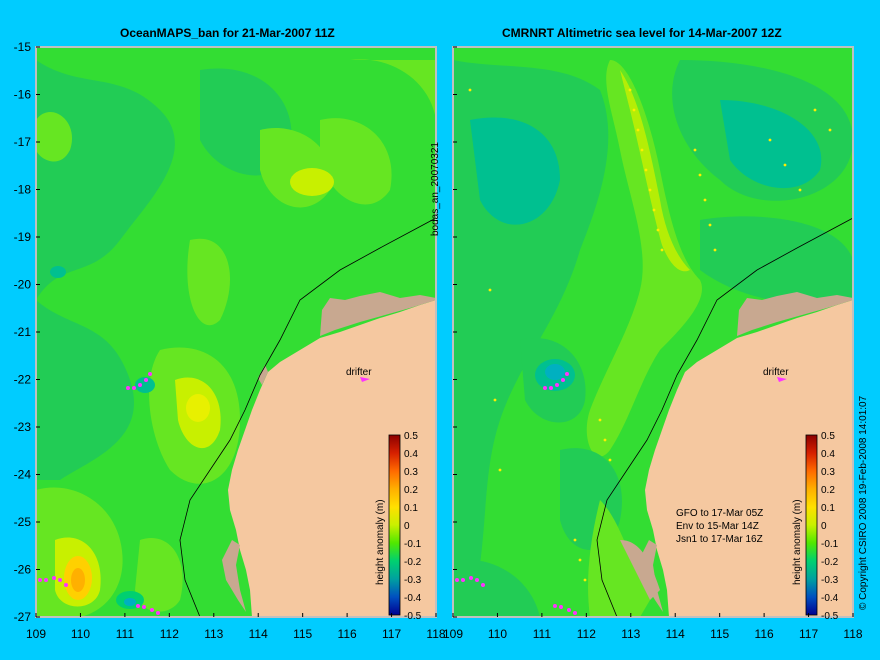  I want to click on lat-tick-label: -24, so click(23, 475).